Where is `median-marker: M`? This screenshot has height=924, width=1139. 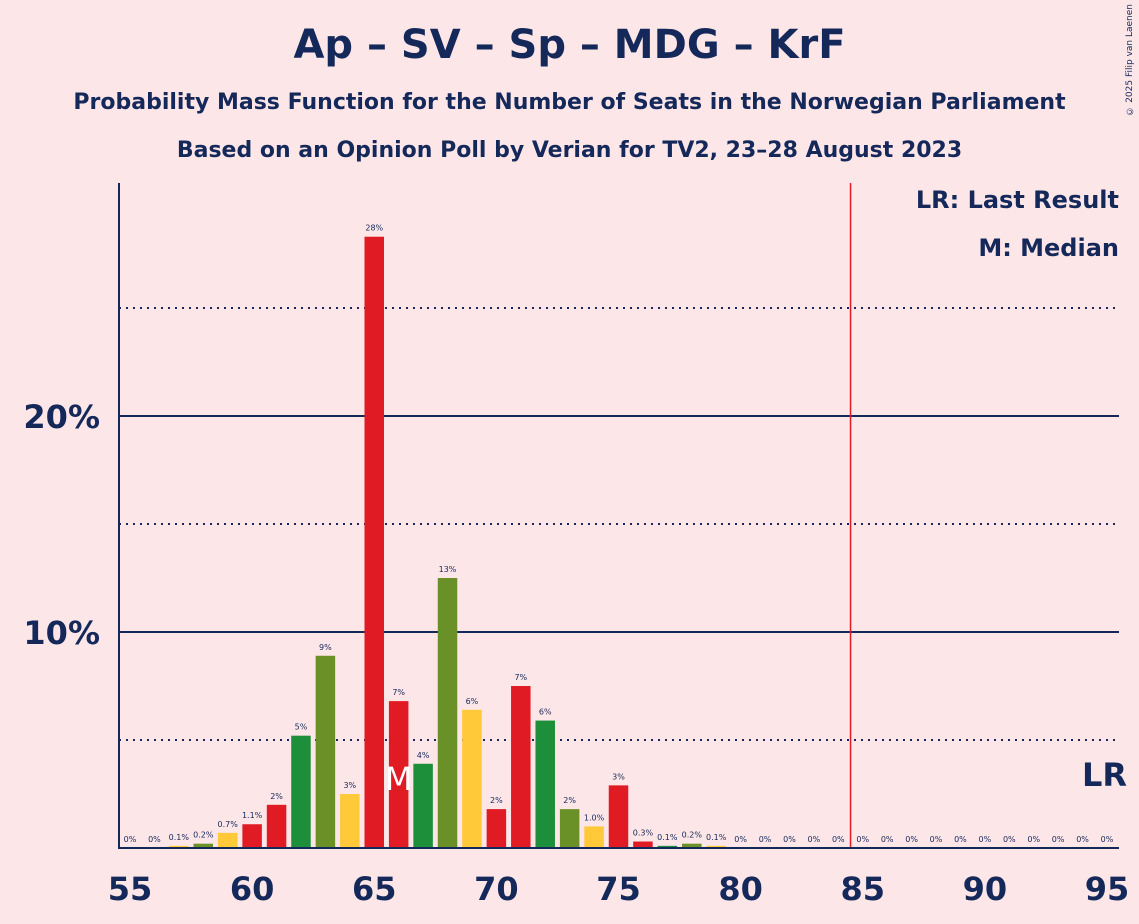
median-marker: M is located at coordinates (399, 779).